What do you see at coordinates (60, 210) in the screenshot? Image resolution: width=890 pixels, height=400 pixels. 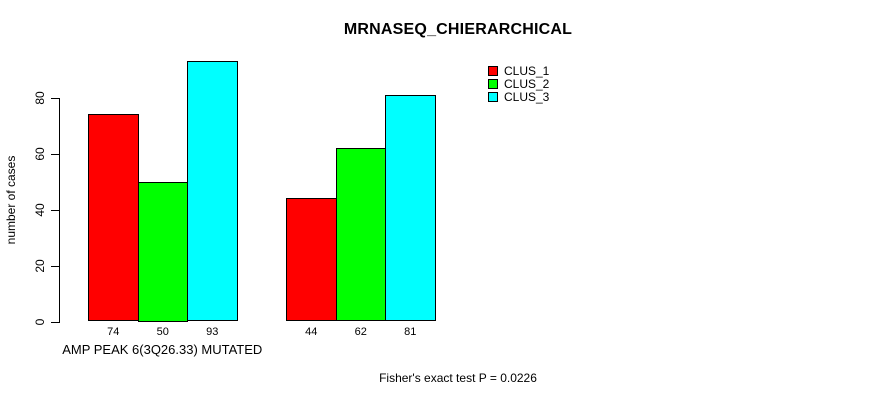 I see `y-axis-line` at bounding box center [60, 210].